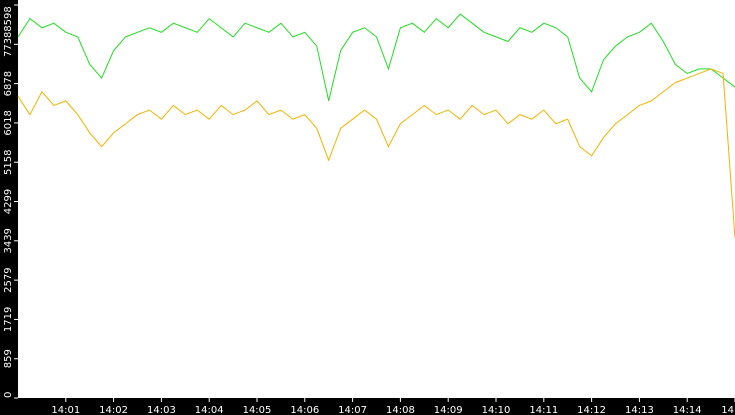 This screenshot has height=415, width=735. What do you see at coordinates (591, 410) in the screenshot?
I see `x-tick-label: 14:12` at bounding box center [591, 410].